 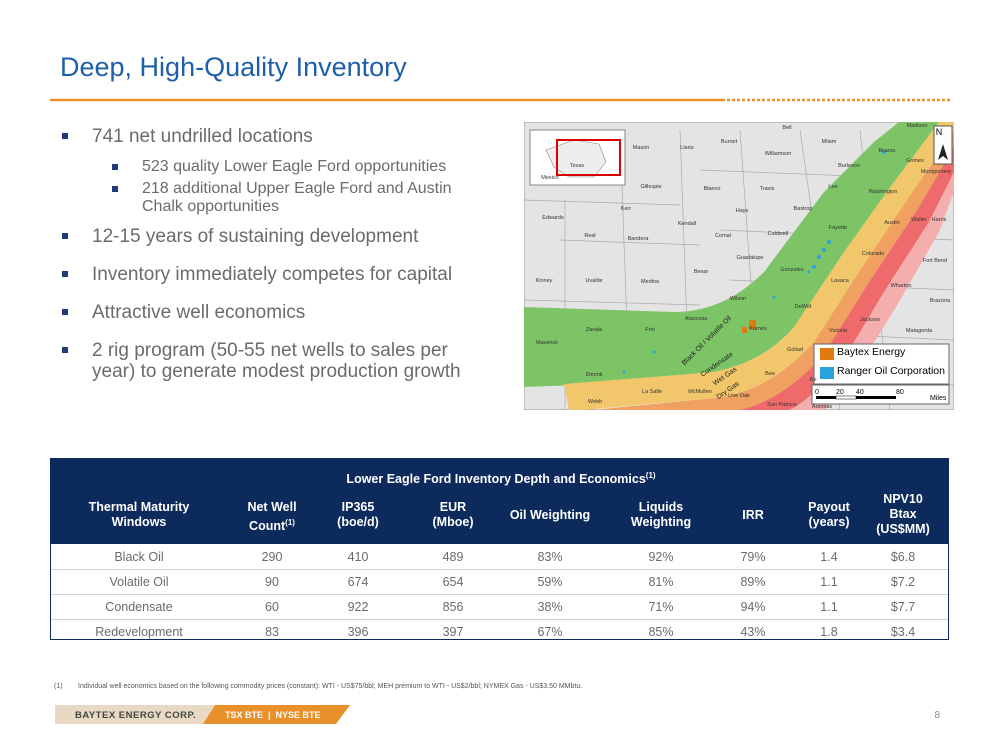 I want to click on map-label: Madison, so click(x=917, y=126).